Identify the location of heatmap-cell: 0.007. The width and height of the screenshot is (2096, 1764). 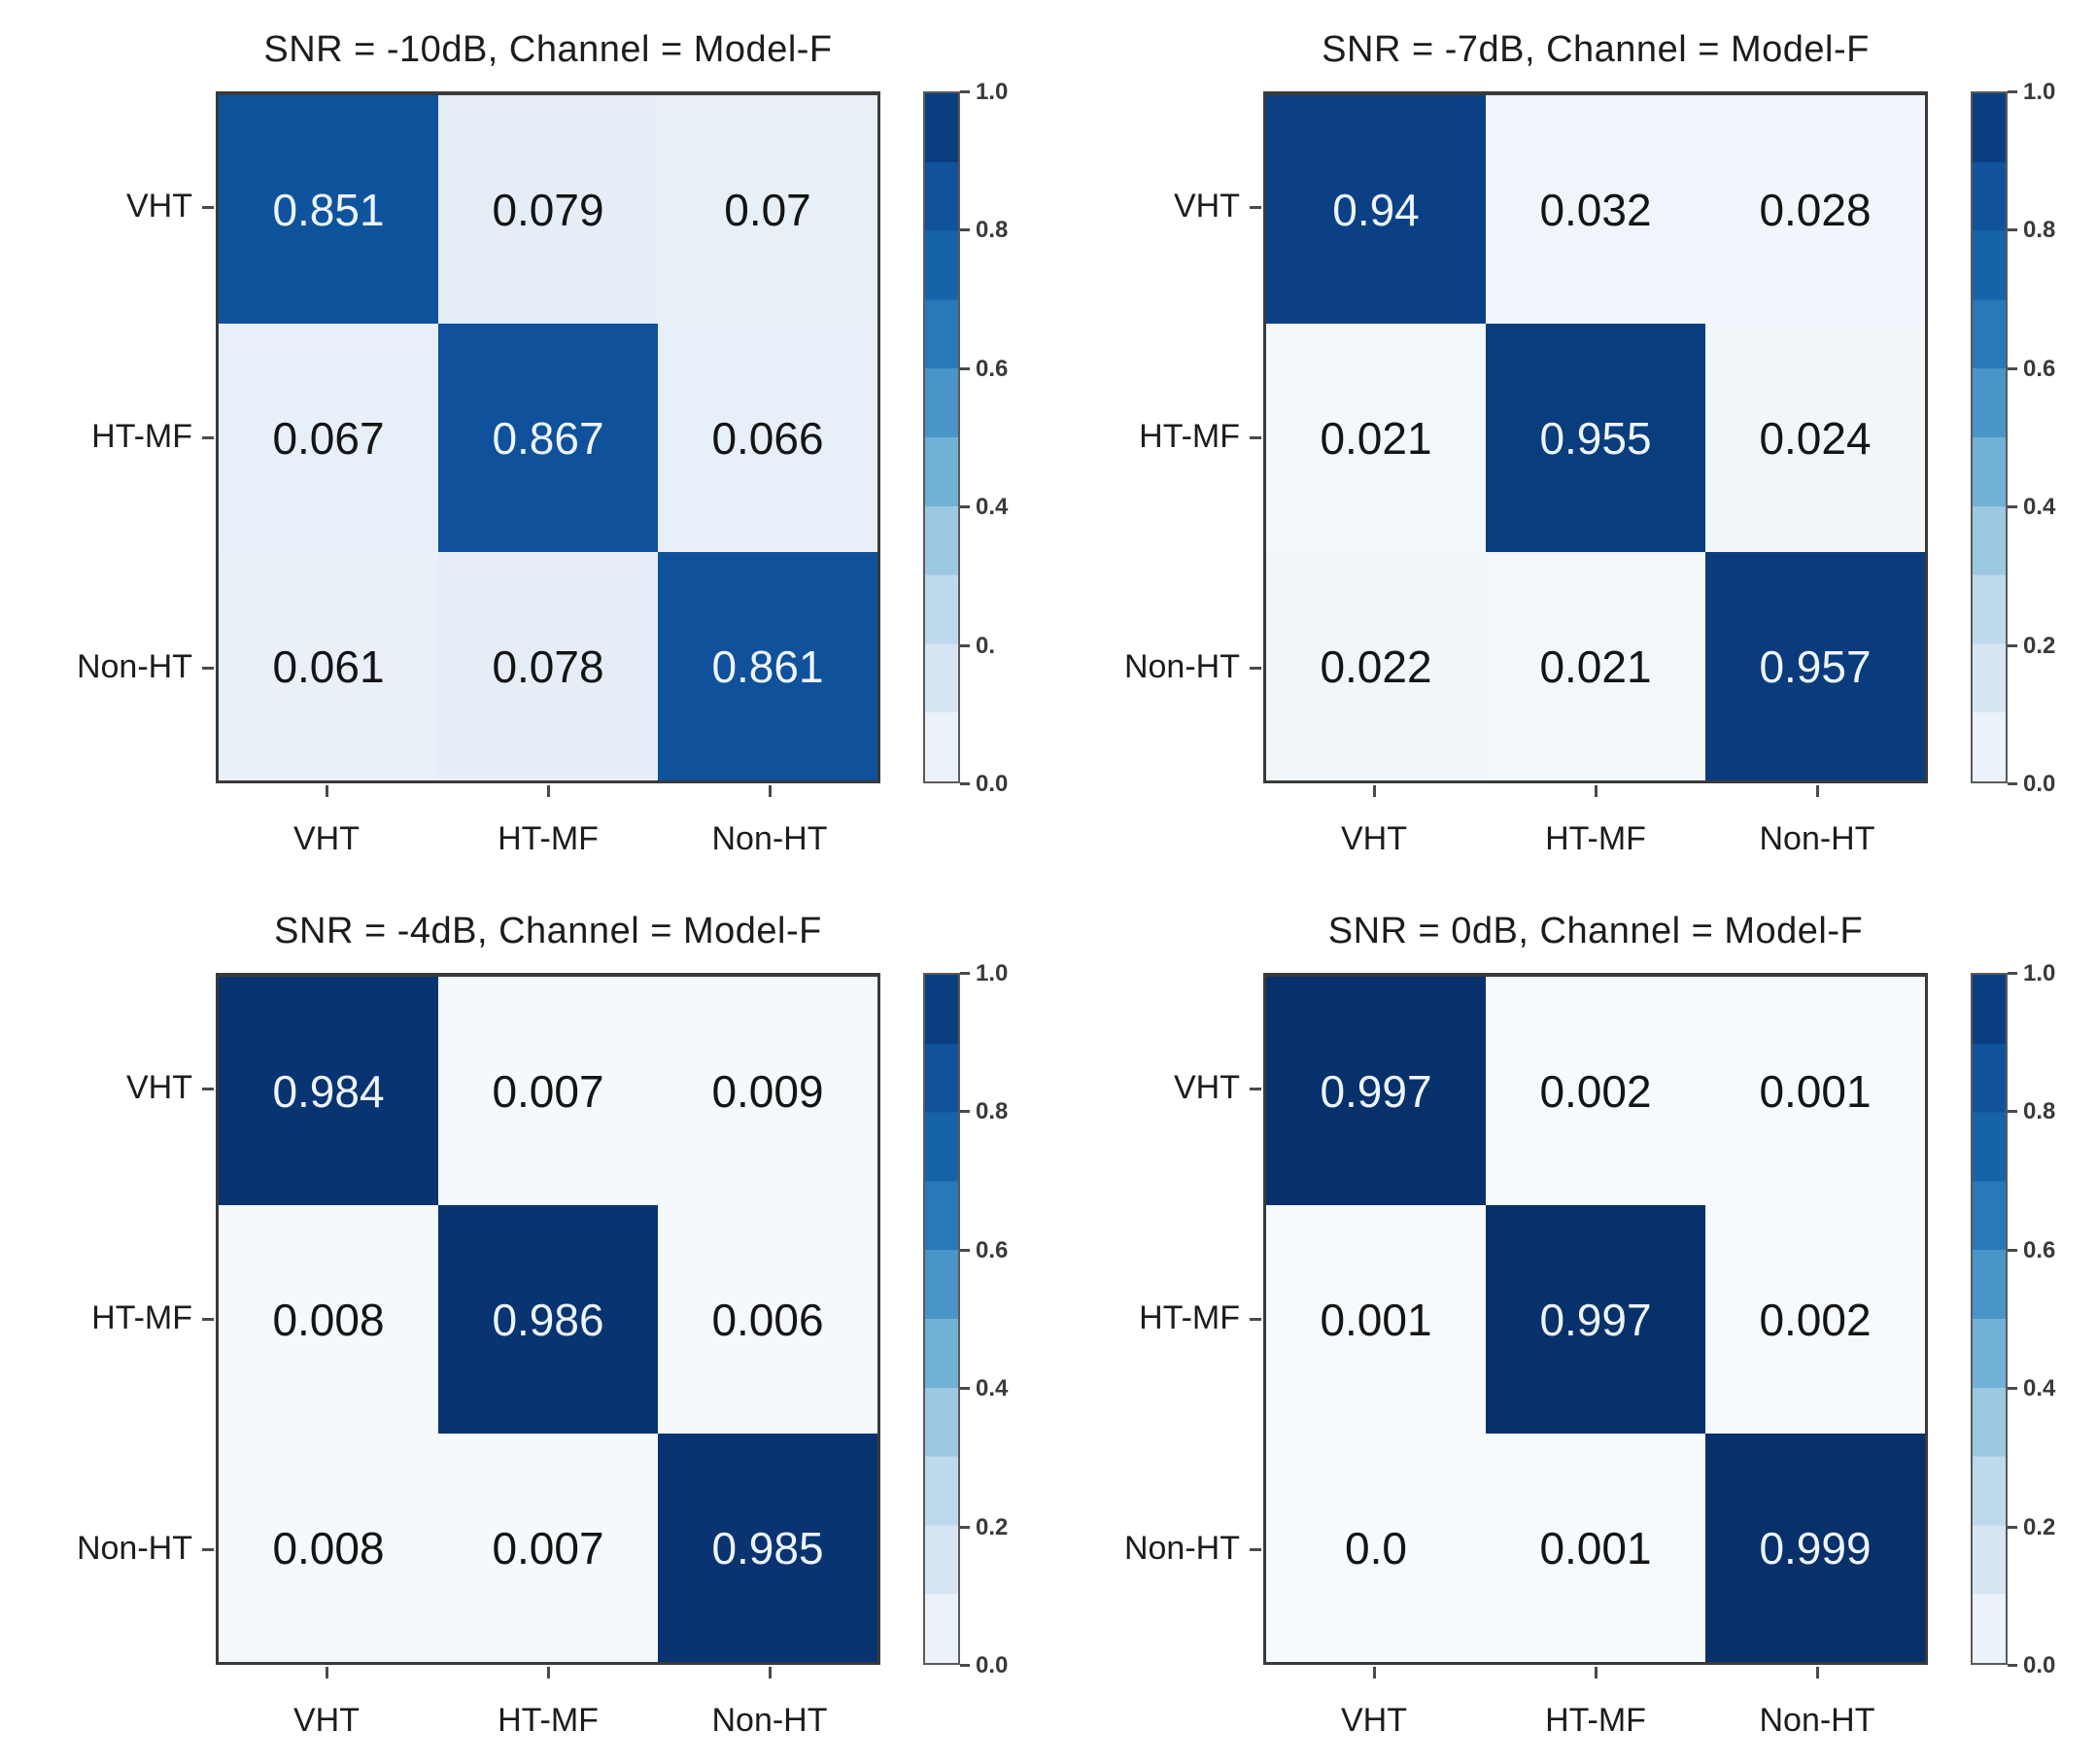
(548, 1548).